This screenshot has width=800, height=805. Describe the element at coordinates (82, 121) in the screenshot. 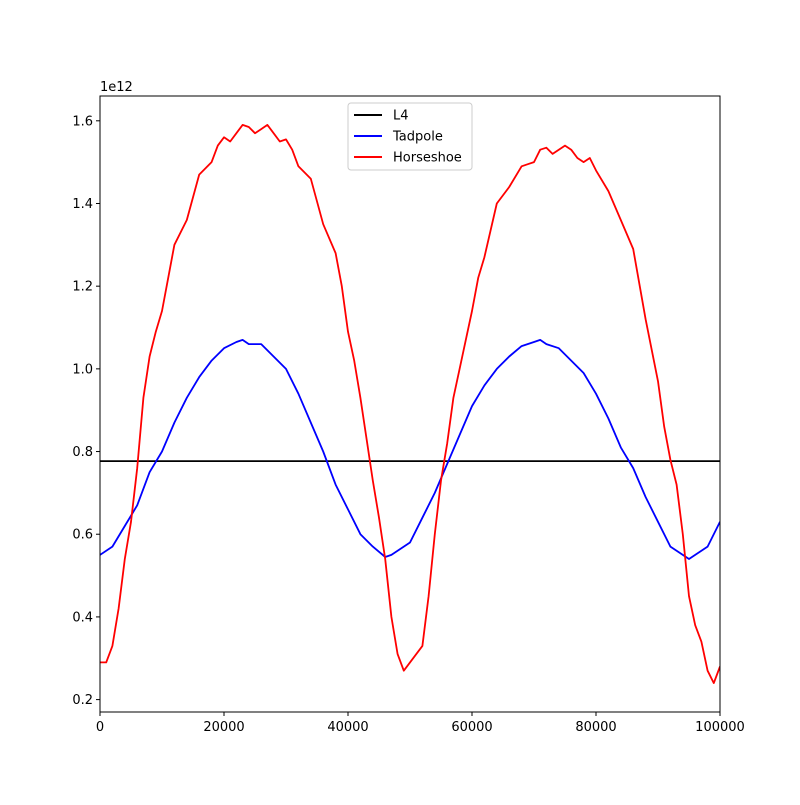

I see `y-tick-label: 1.6` at that location.